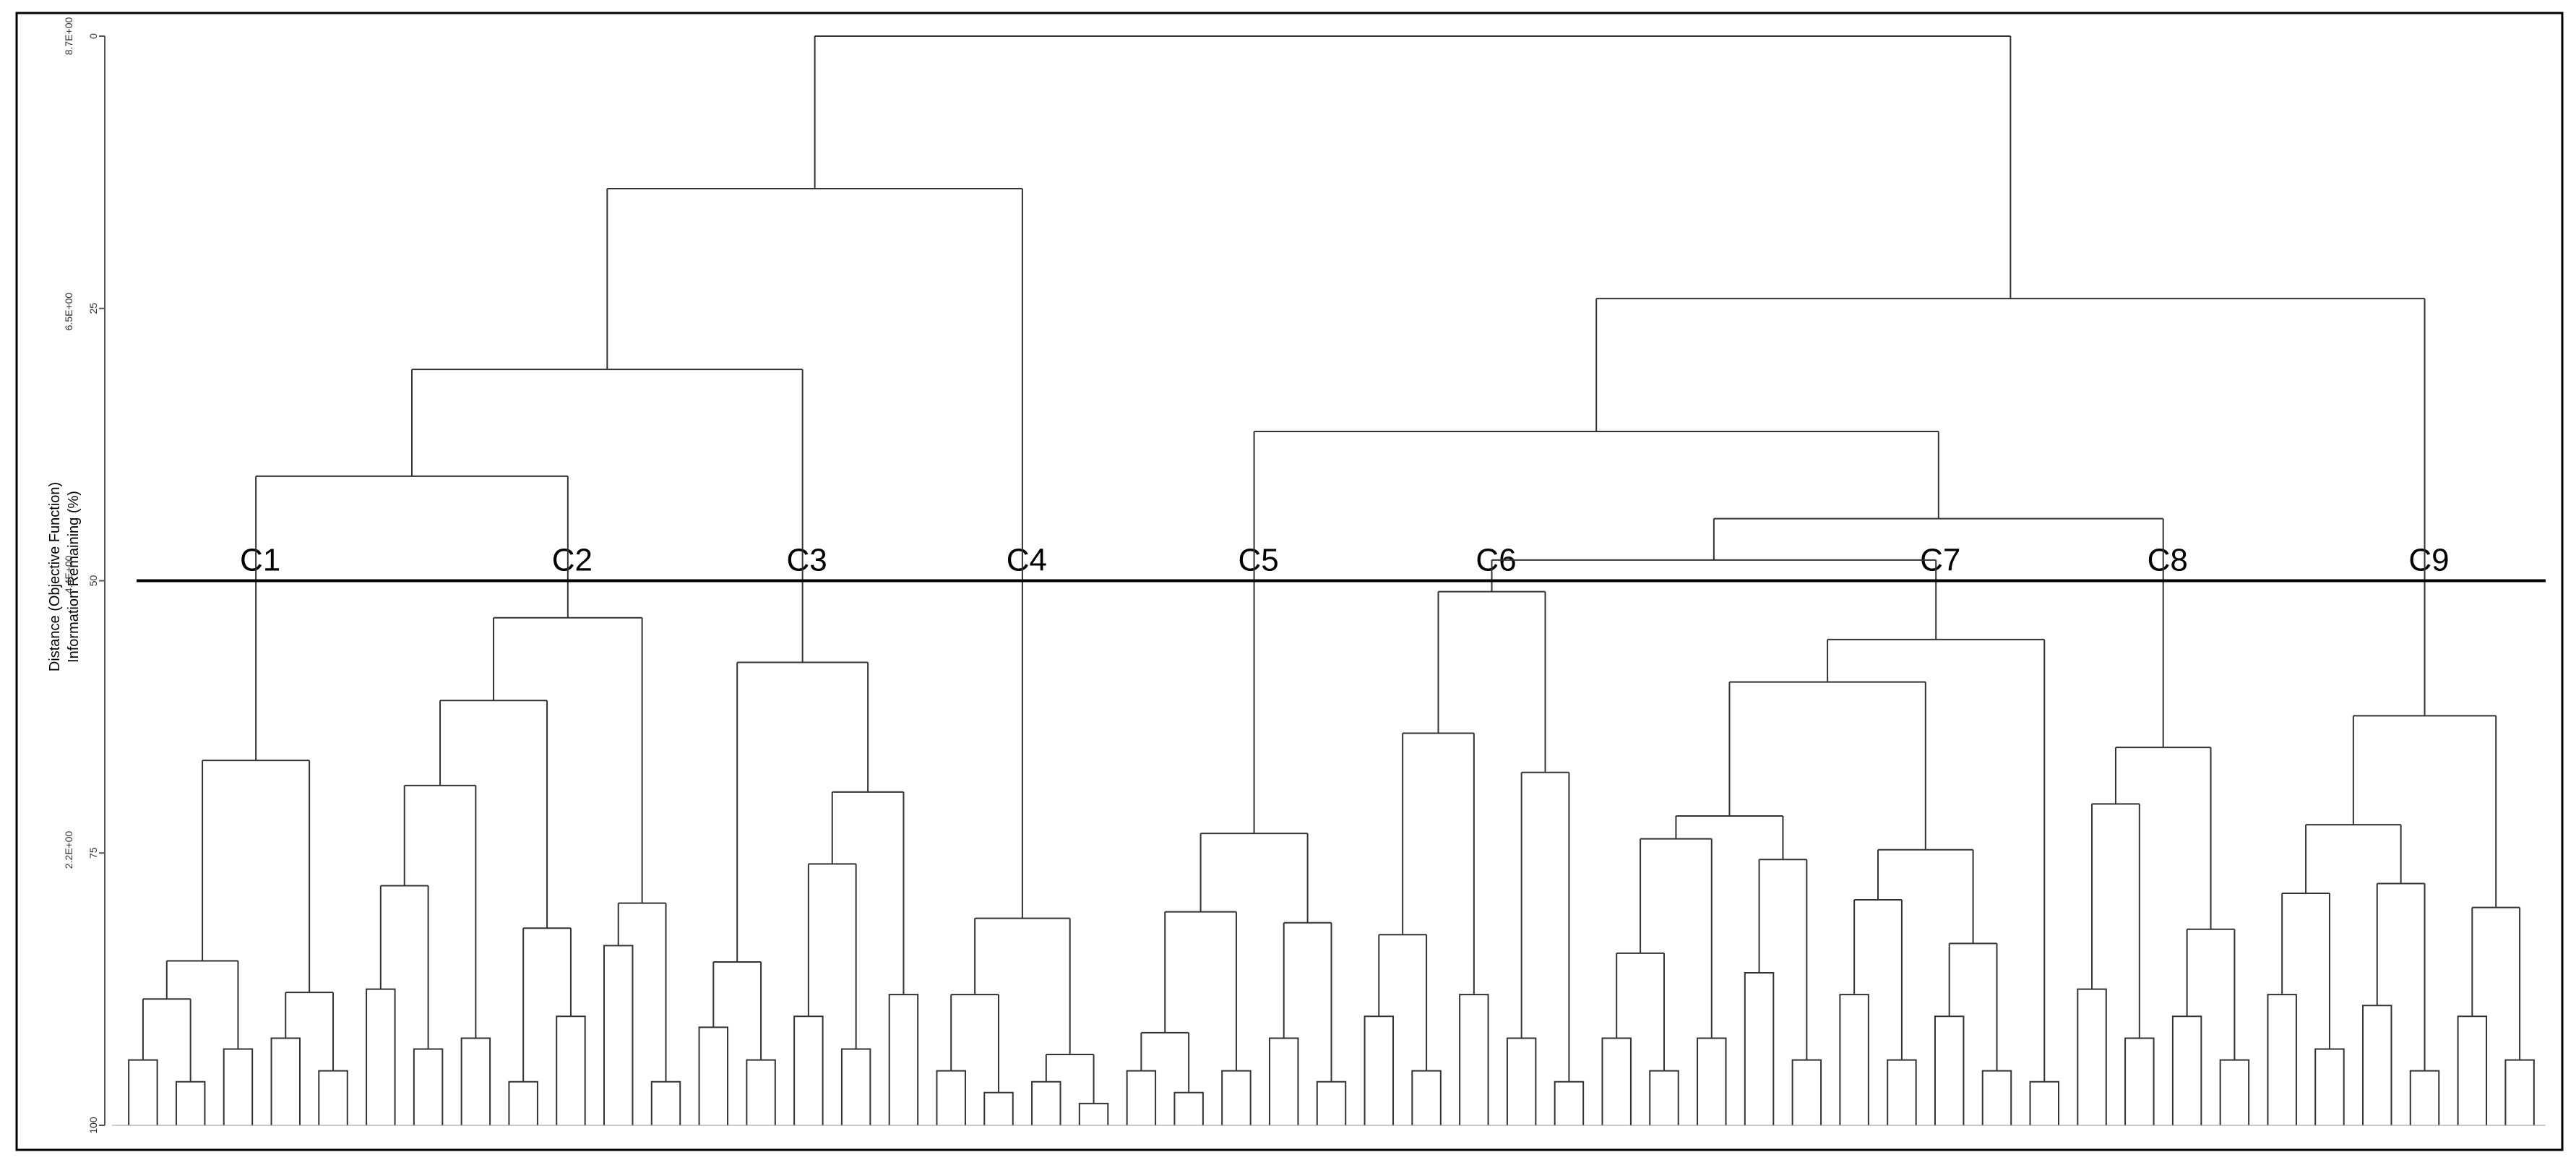  I want to click on y2-tick-label: 8.7E+00, so click(68, 36).